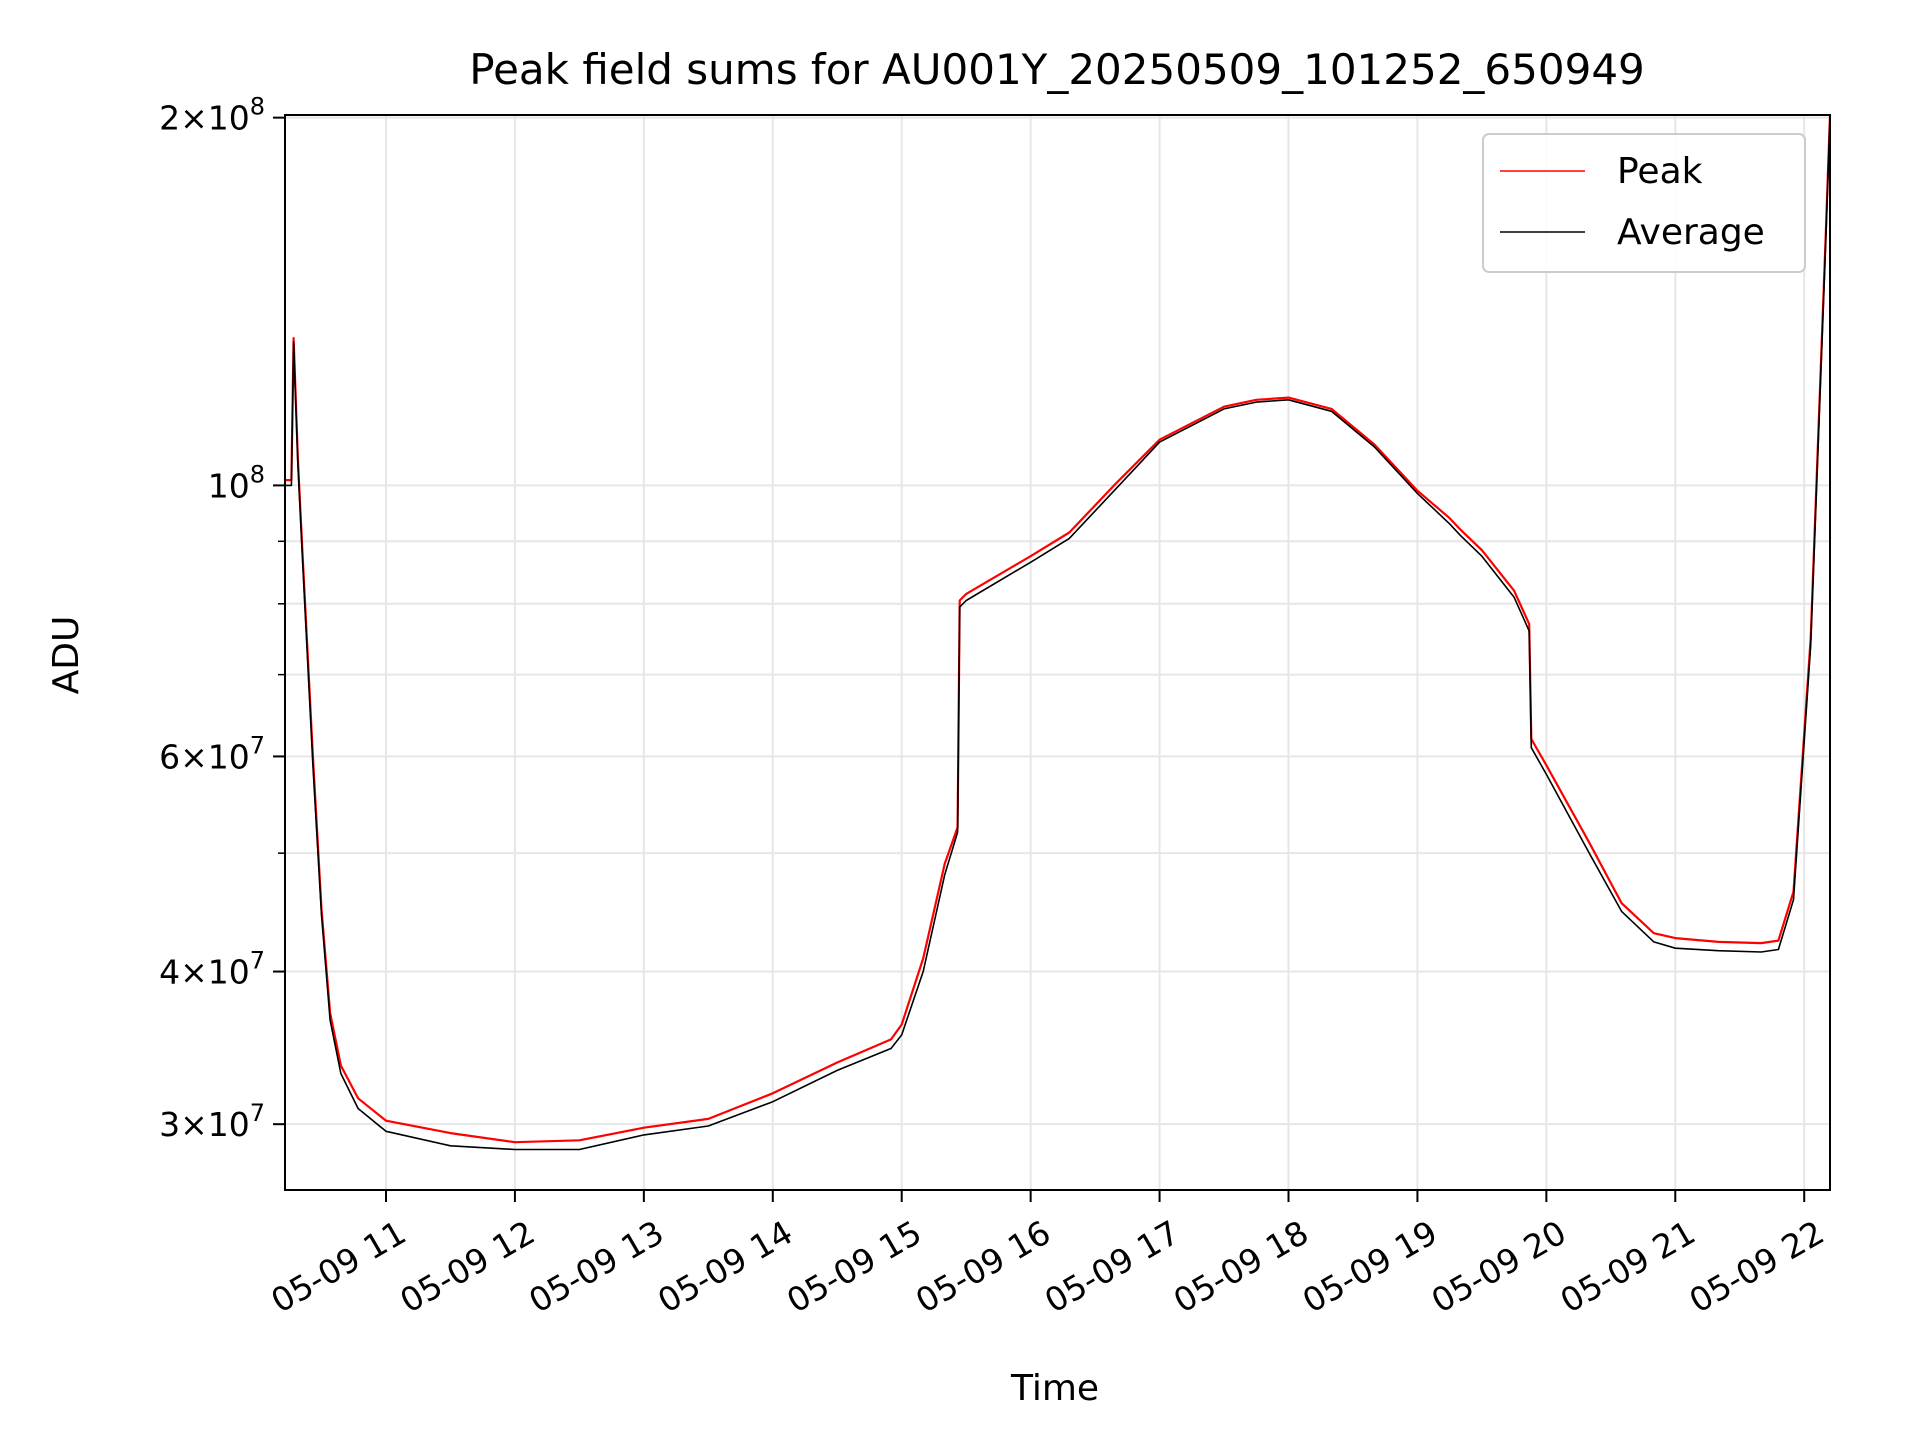 The width and height of the screenshot is (1920, 1440). What do you see at coordinates (1660, 171) in the screenshot?
I see `legend-label-peak: Peak` at bounding box center [1660, 171].